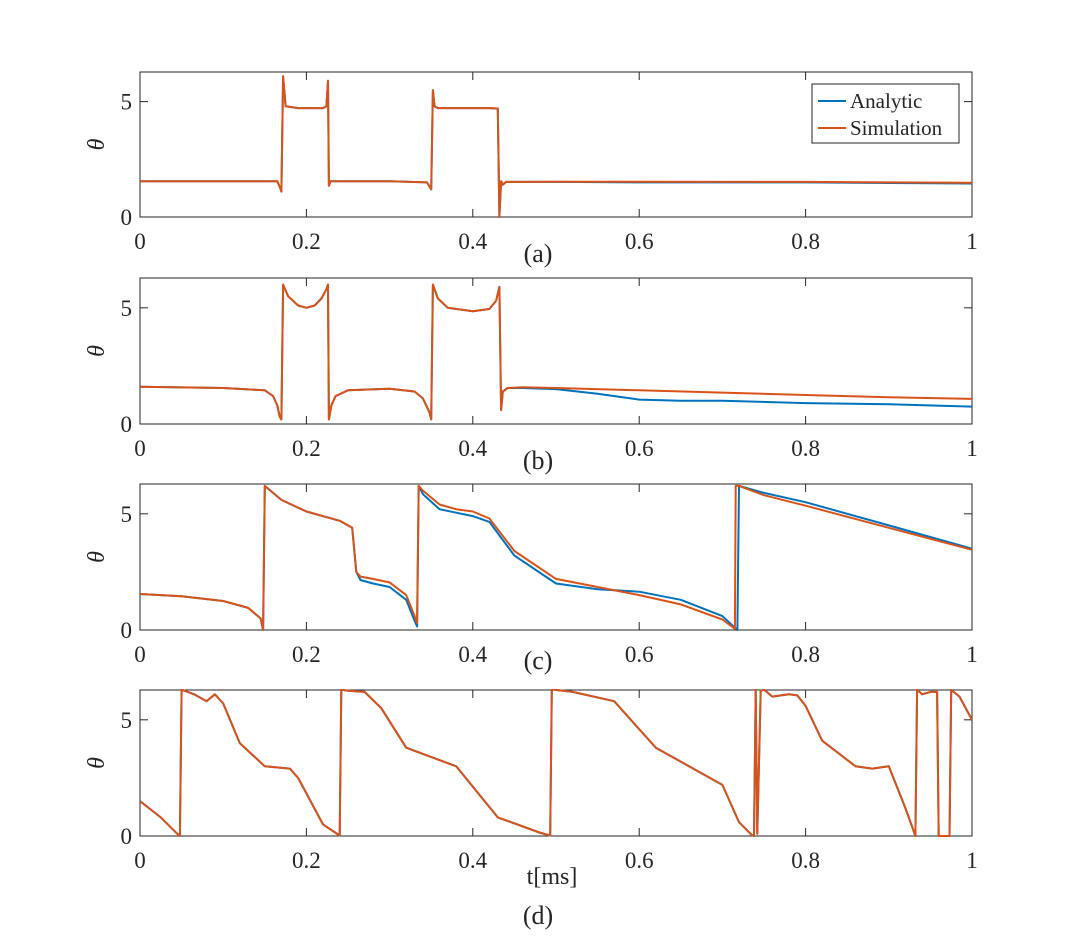  Describe the element at coordinates (552, 877) in the screenshot. I see `x-axis-label: t[ms]` at that location.